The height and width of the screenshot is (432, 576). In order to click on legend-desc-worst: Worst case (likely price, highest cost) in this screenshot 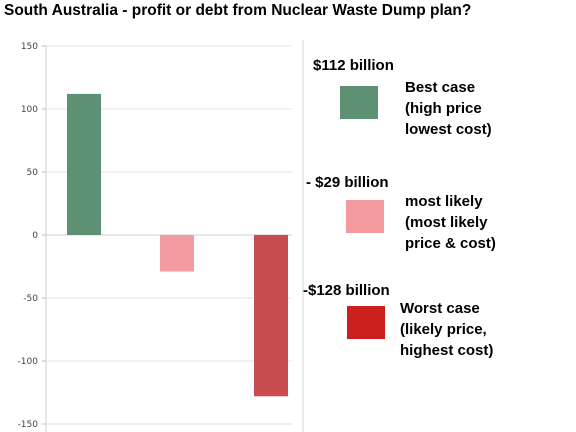, I will do `click(447, 329)`.